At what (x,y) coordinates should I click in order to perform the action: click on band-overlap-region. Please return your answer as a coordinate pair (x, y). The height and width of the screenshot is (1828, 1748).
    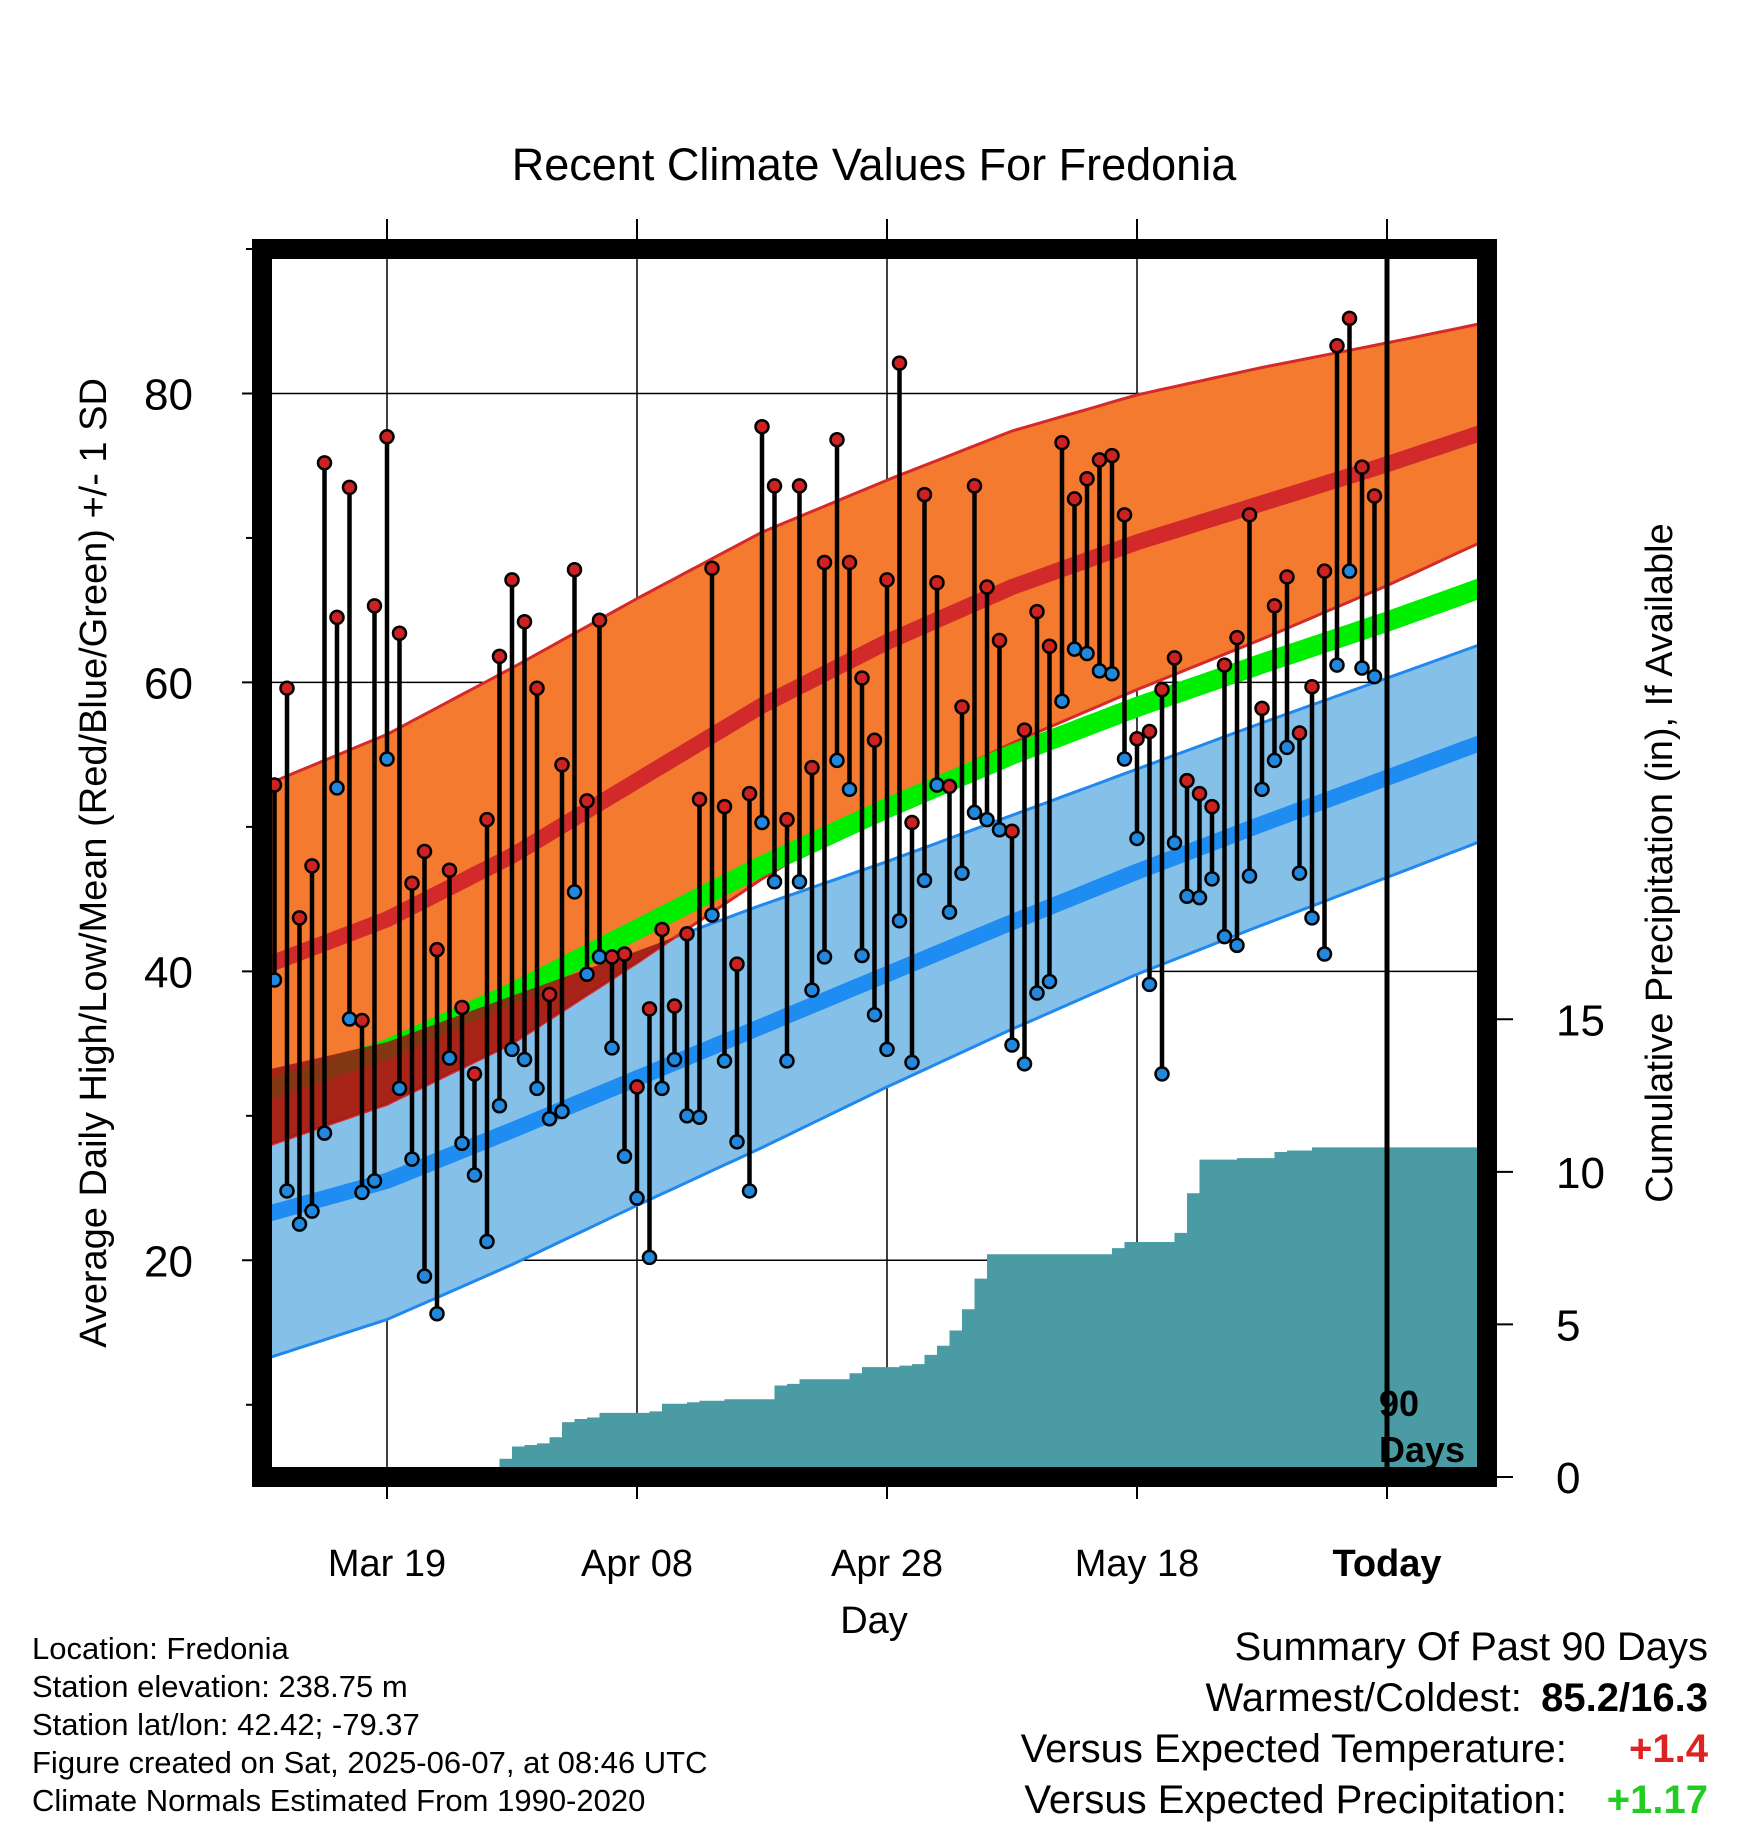
    Looking at the image, I should click on (468, 1042).